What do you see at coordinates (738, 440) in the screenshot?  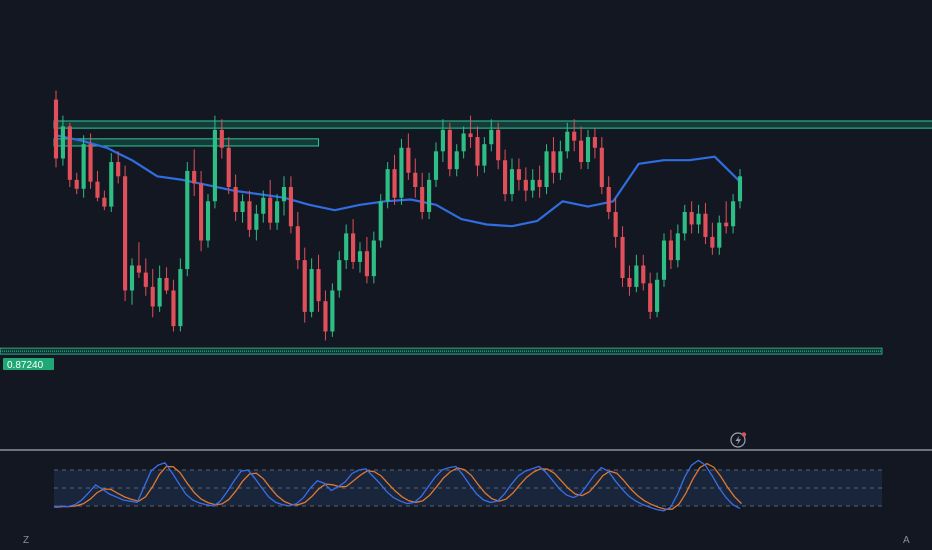 I see `lightning-alert-icon` at bounding box center [738, 440].